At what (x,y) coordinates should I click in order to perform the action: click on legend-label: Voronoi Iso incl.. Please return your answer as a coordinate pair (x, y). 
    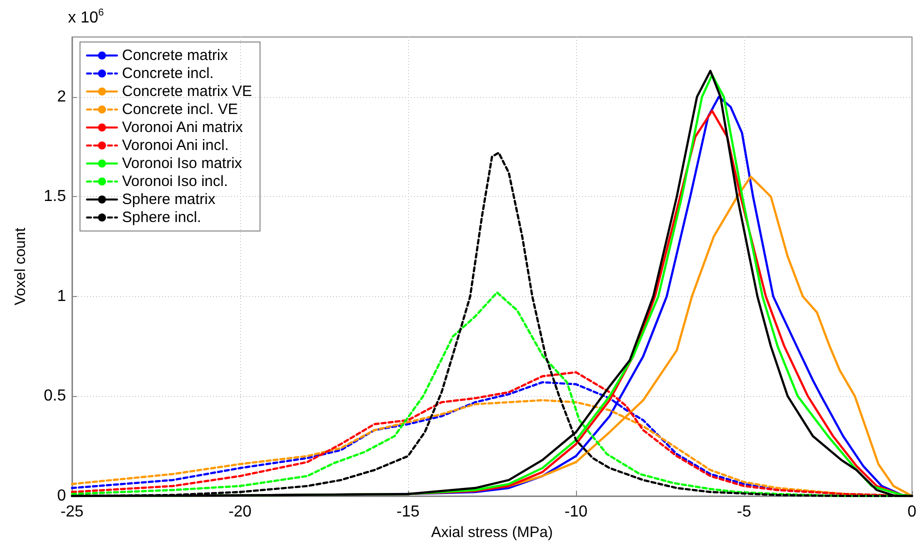
    Looking at the image, I should click on (175, 181).